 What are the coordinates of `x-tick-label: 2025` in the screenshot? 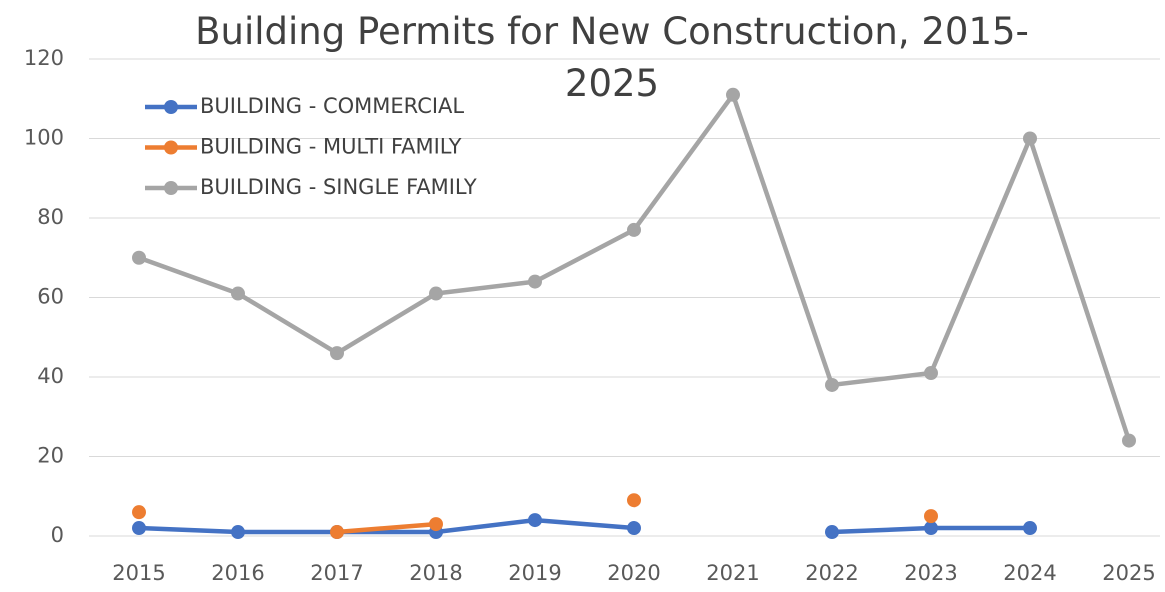 It's located at (1128, 573).